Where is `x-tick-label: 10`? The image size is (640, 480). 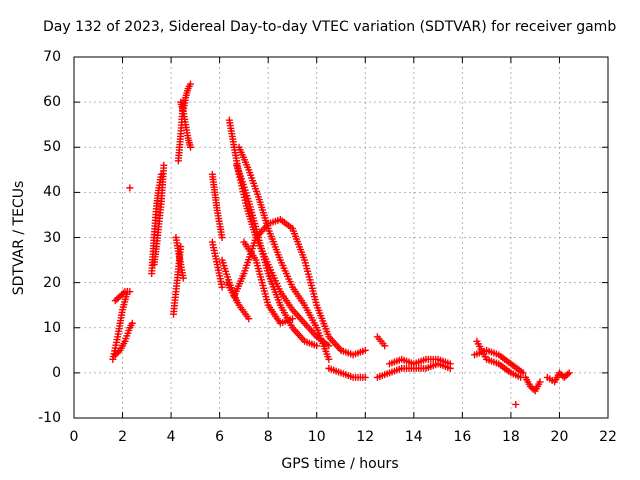 x-tick-label: 10 is located at coordinates (316, 437).